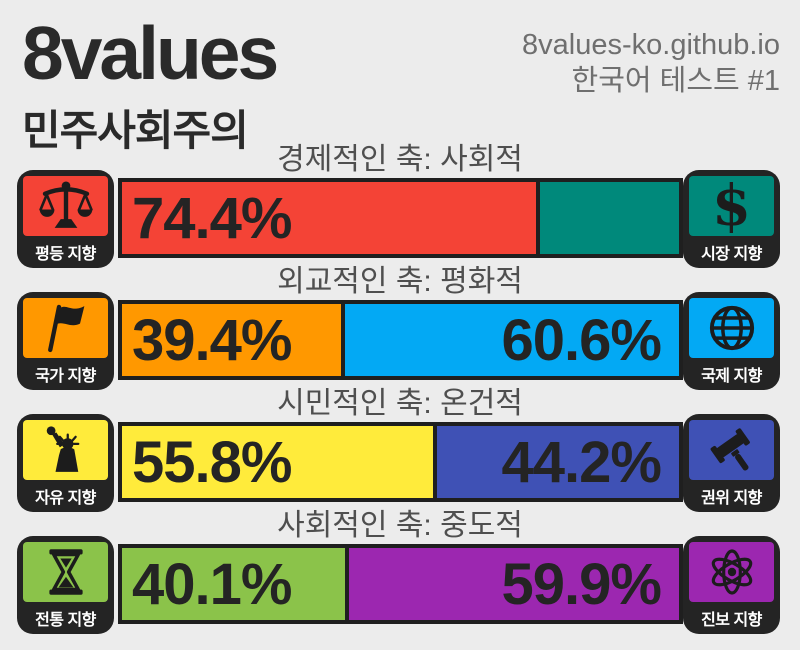  What do you see at coordinates (150, 53) in the screenshot?
I see `app-title: 8values` at bounding box center [150, 53].